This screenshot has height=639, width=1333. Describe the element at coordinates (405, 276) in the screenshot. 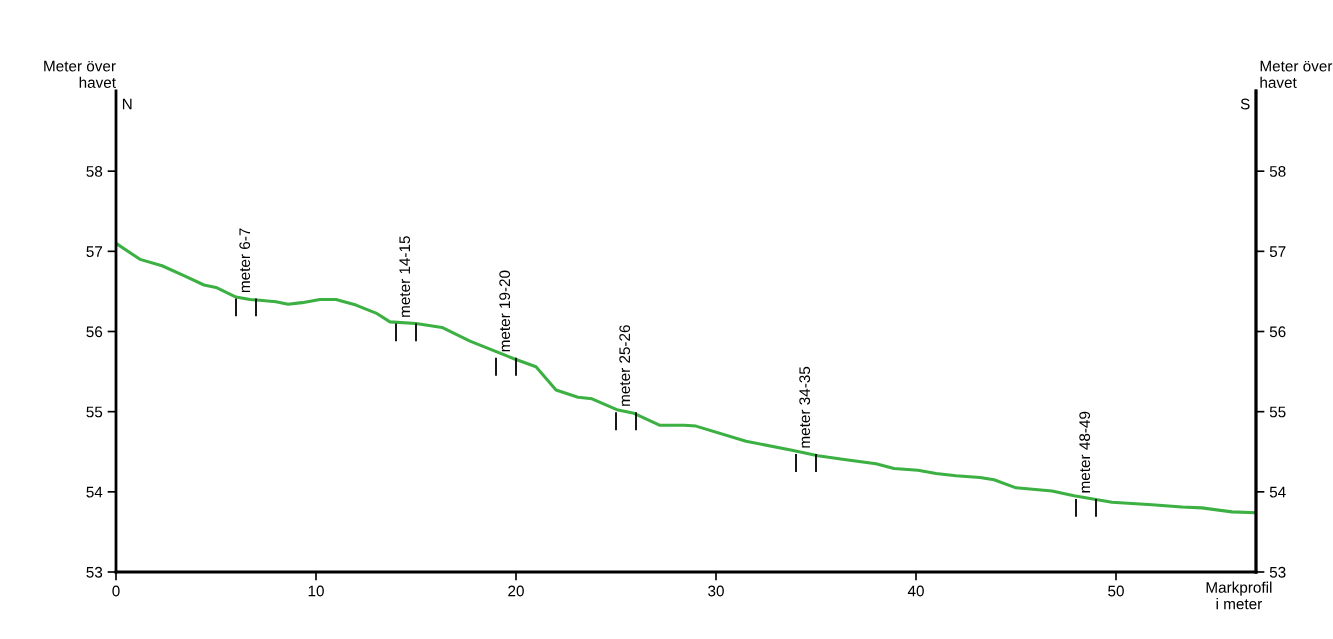

I see `annotation: meter 14-15` at that location.